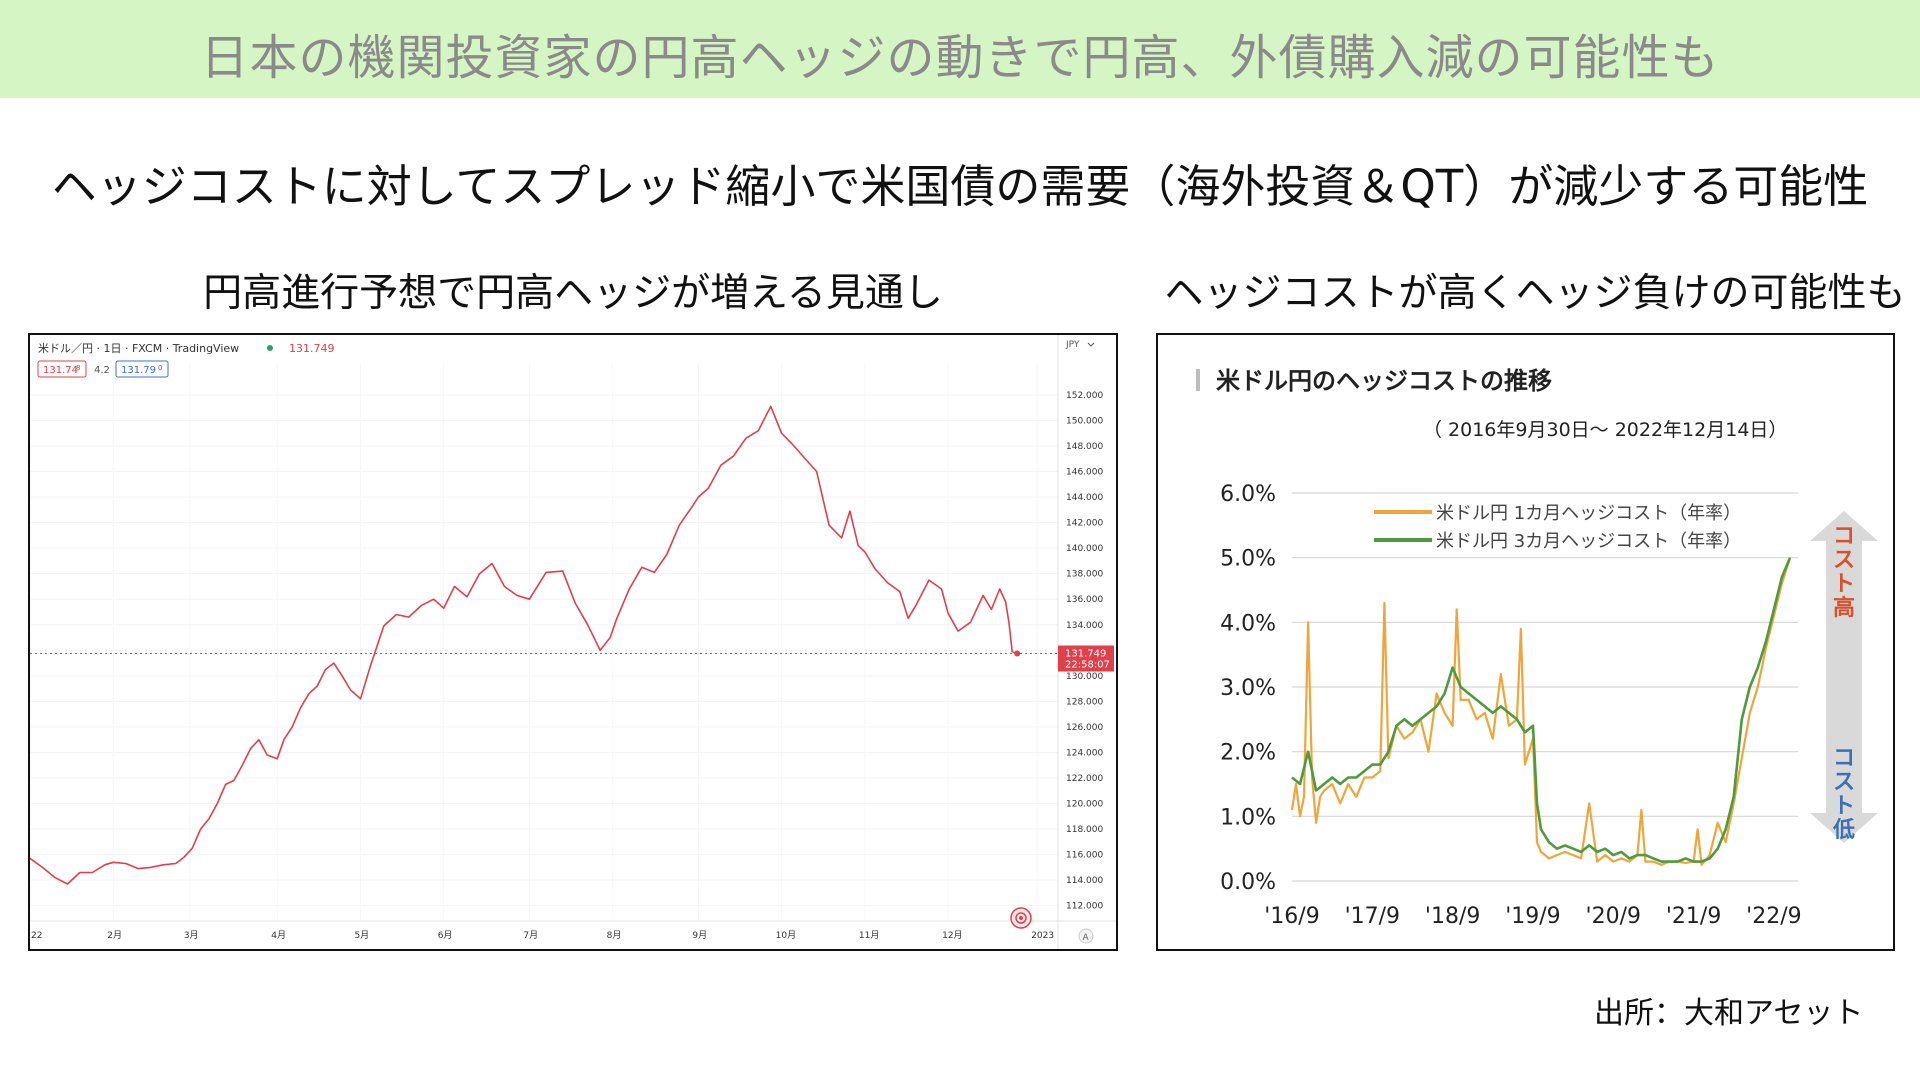 This screenshot has width=1920, height=1080. I want to click on hc-legend: 米ドル円 1カ月ヘッジコスト（年率） 米ドル円 3カ月ヘッジコスト（年率）, so click(1557, 527).